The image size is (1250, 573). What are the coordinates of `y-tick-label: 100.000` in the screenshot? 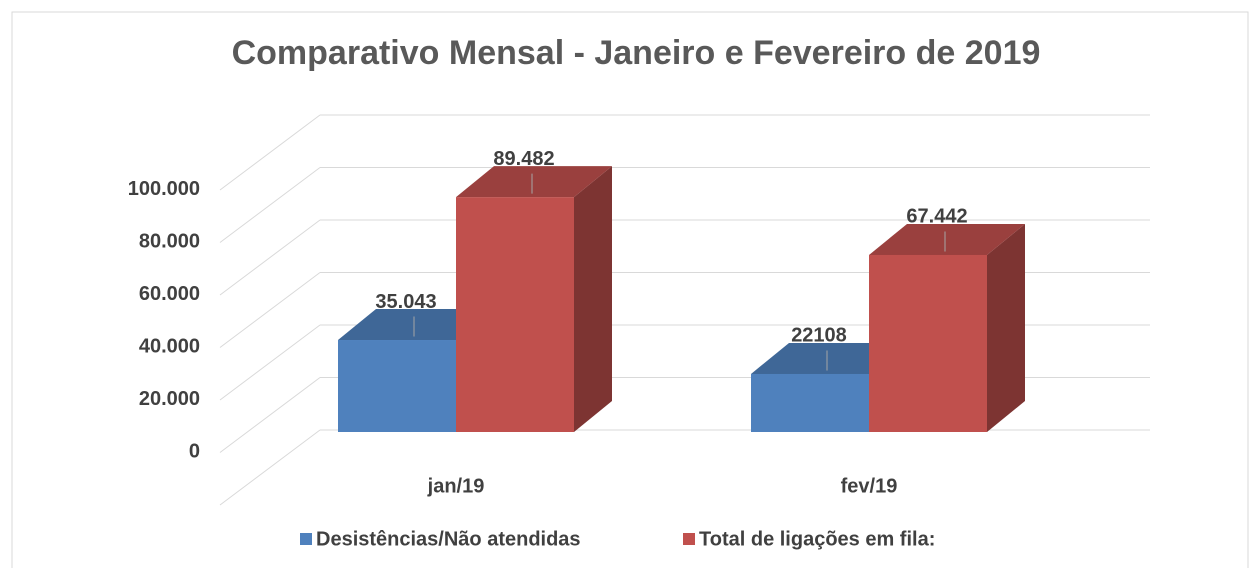 It's located at (164, 189).